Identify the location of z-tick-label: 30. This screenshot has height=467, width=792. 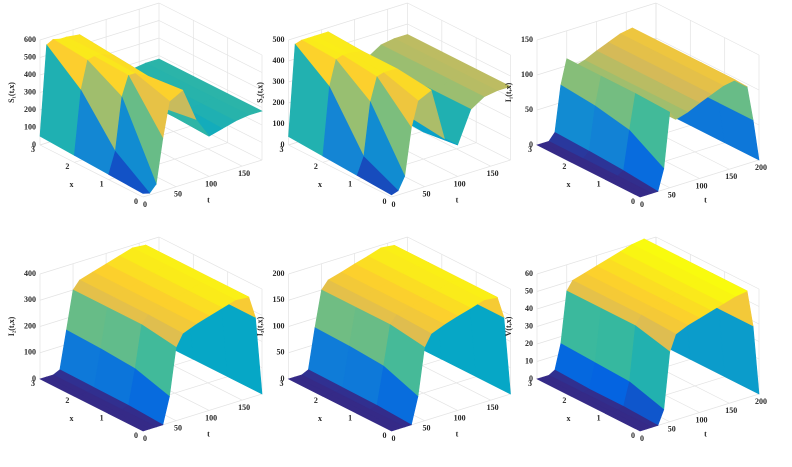
(529, 325).